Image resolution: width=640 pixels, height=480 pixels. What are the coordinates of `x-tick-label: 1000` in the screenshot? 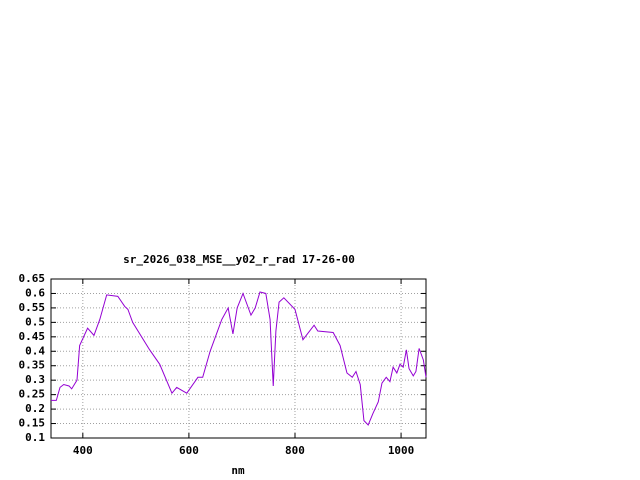 It's located at (401, 450).